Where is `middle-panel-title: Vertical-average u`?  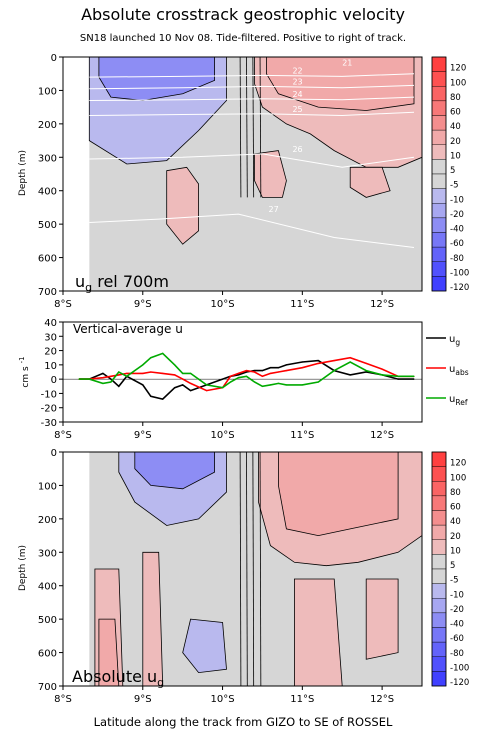
middle-panel-title: Vertical-average u is located at coordinates (128, 329).